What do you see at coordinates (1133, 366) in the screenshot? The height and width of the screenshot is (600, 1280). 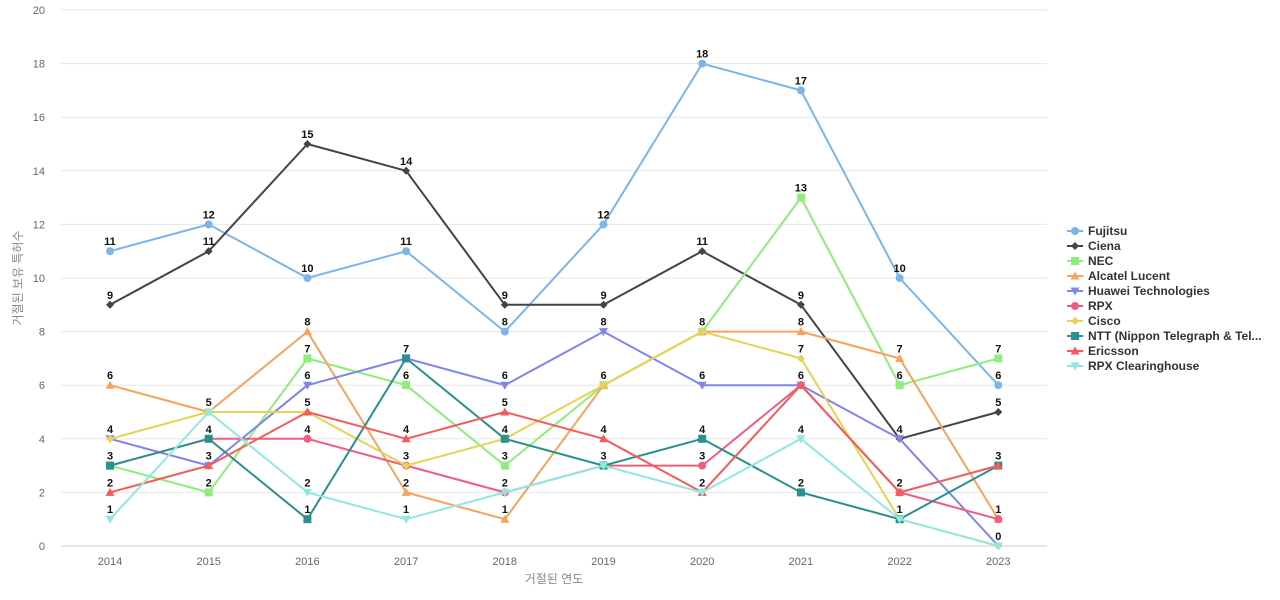 I see `legend-item: RPX Clearinghouse` at bounding box center [1133, 366].